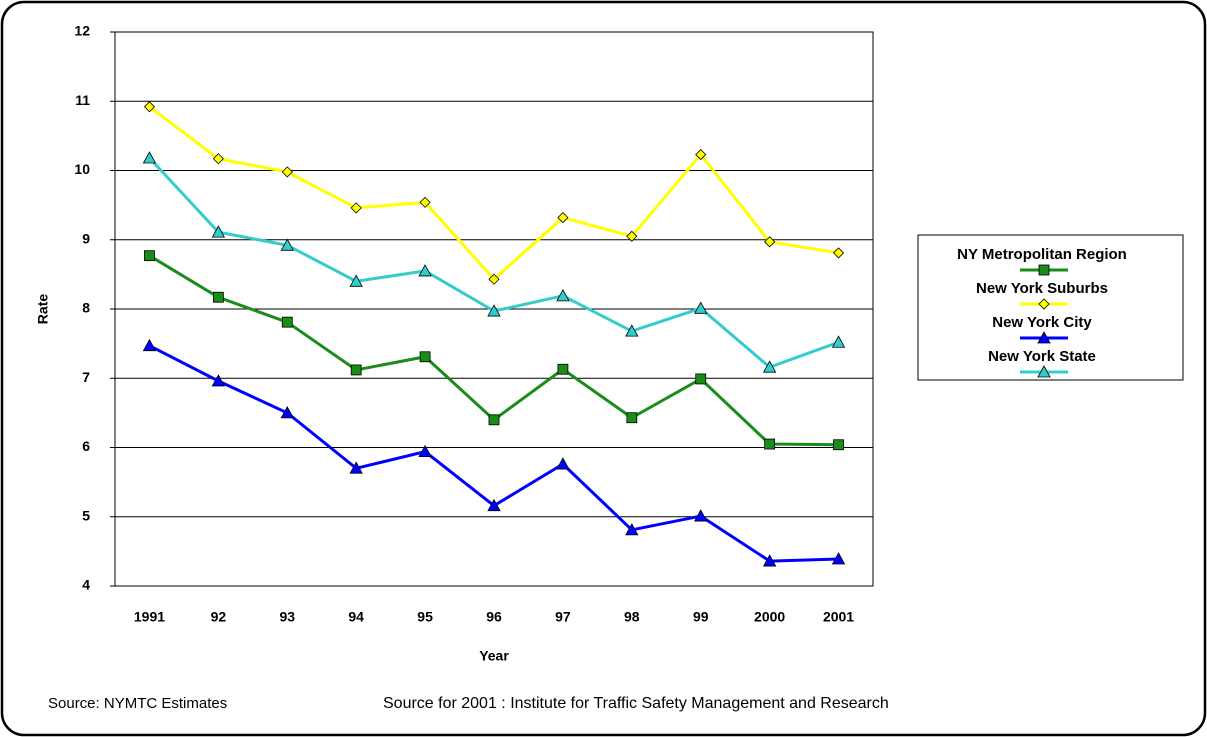  I want to click on x-tick-label: 1991, so click(149, 617).